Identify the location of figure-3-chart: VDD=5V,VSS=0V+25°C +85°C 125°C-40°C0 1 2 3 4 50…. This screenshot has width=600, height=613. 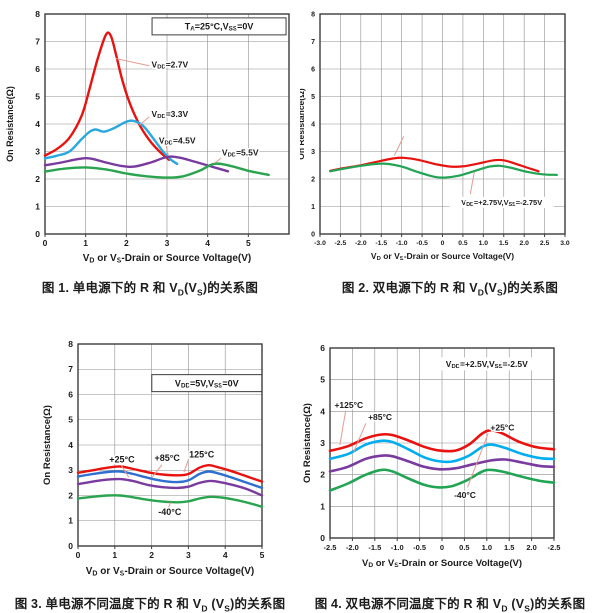
(154, 457).